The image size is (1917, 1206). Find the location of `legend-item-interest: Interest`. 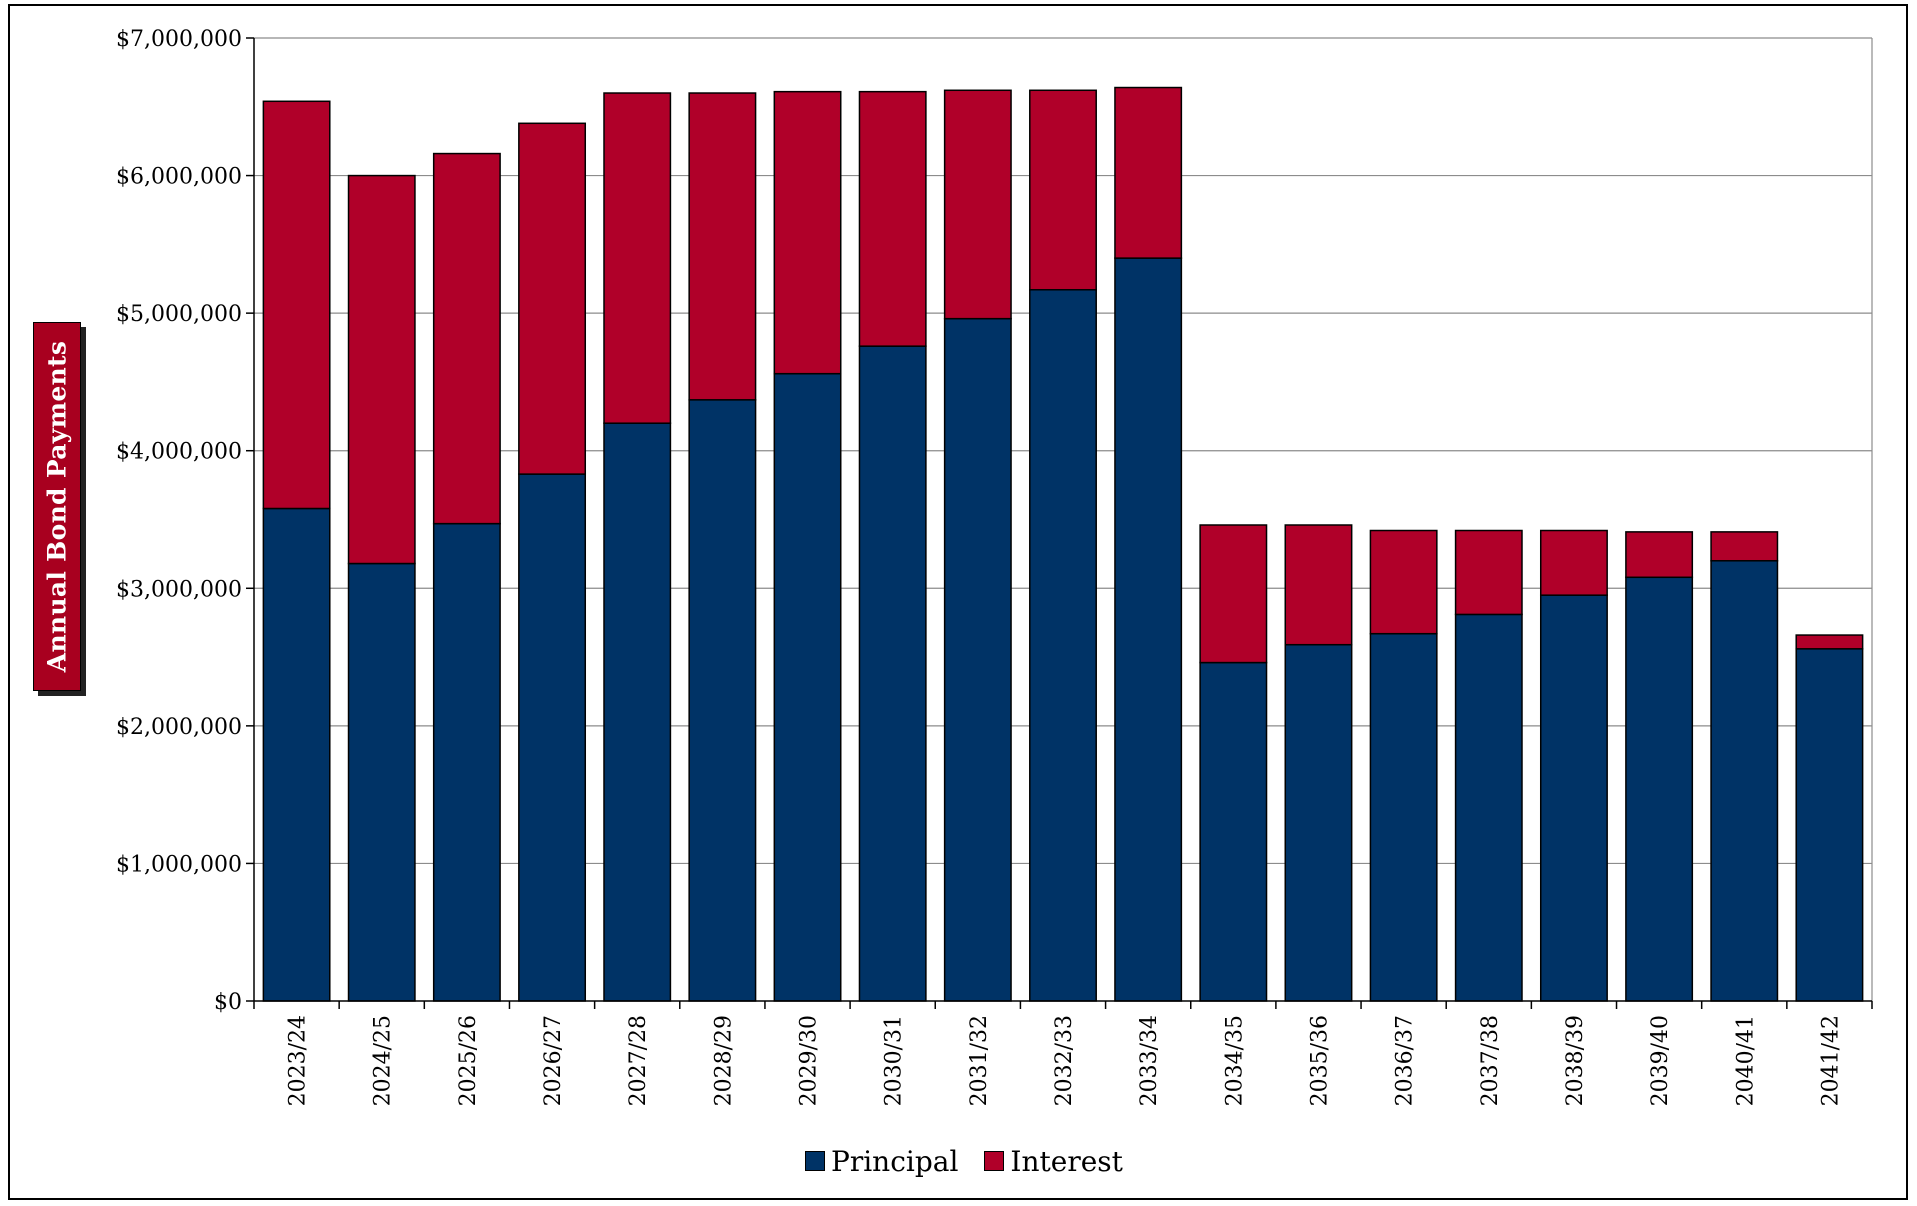

legend-item-interest: Interest is located at coordinates (1053, 1161).